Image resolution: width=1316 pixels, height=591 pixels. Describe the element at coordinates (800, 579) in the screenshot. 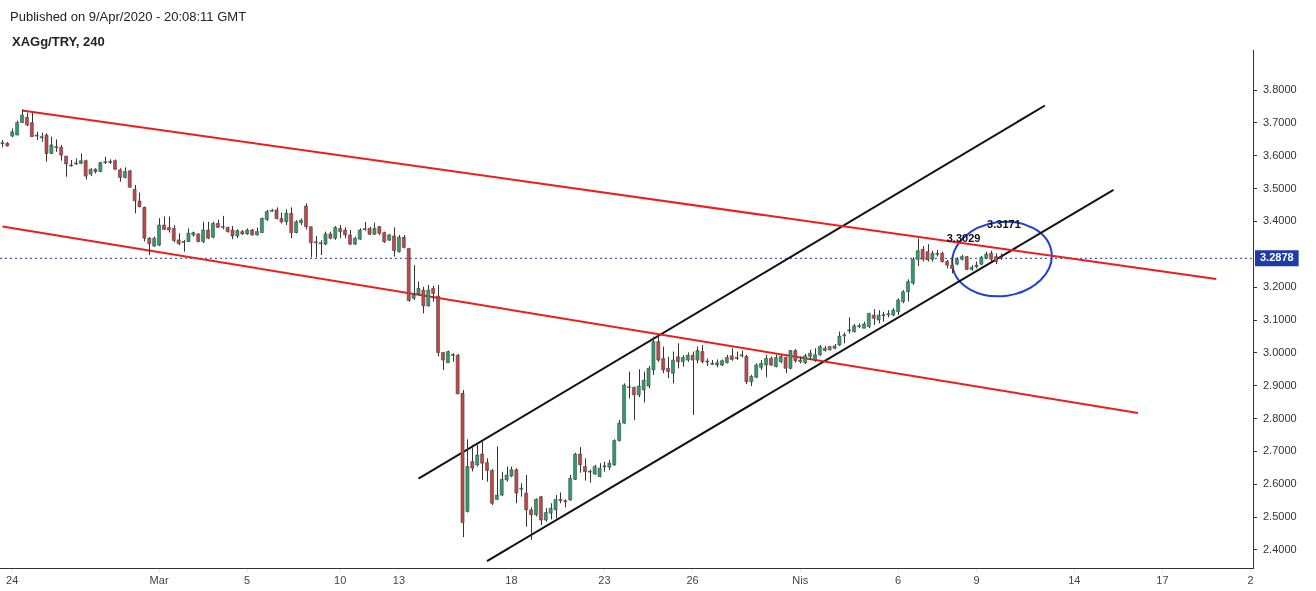

I see `x-tick-label: Nis` at that location.